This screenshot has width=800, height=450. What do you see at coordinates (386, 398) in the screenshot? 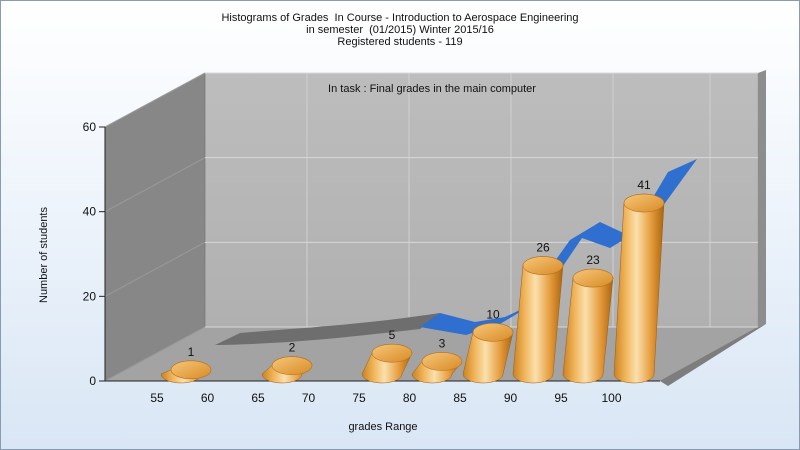
I see `x-tick-labels: 55 60 65 70 75 80 85 90 95 100` at bounding box center [386, 398].